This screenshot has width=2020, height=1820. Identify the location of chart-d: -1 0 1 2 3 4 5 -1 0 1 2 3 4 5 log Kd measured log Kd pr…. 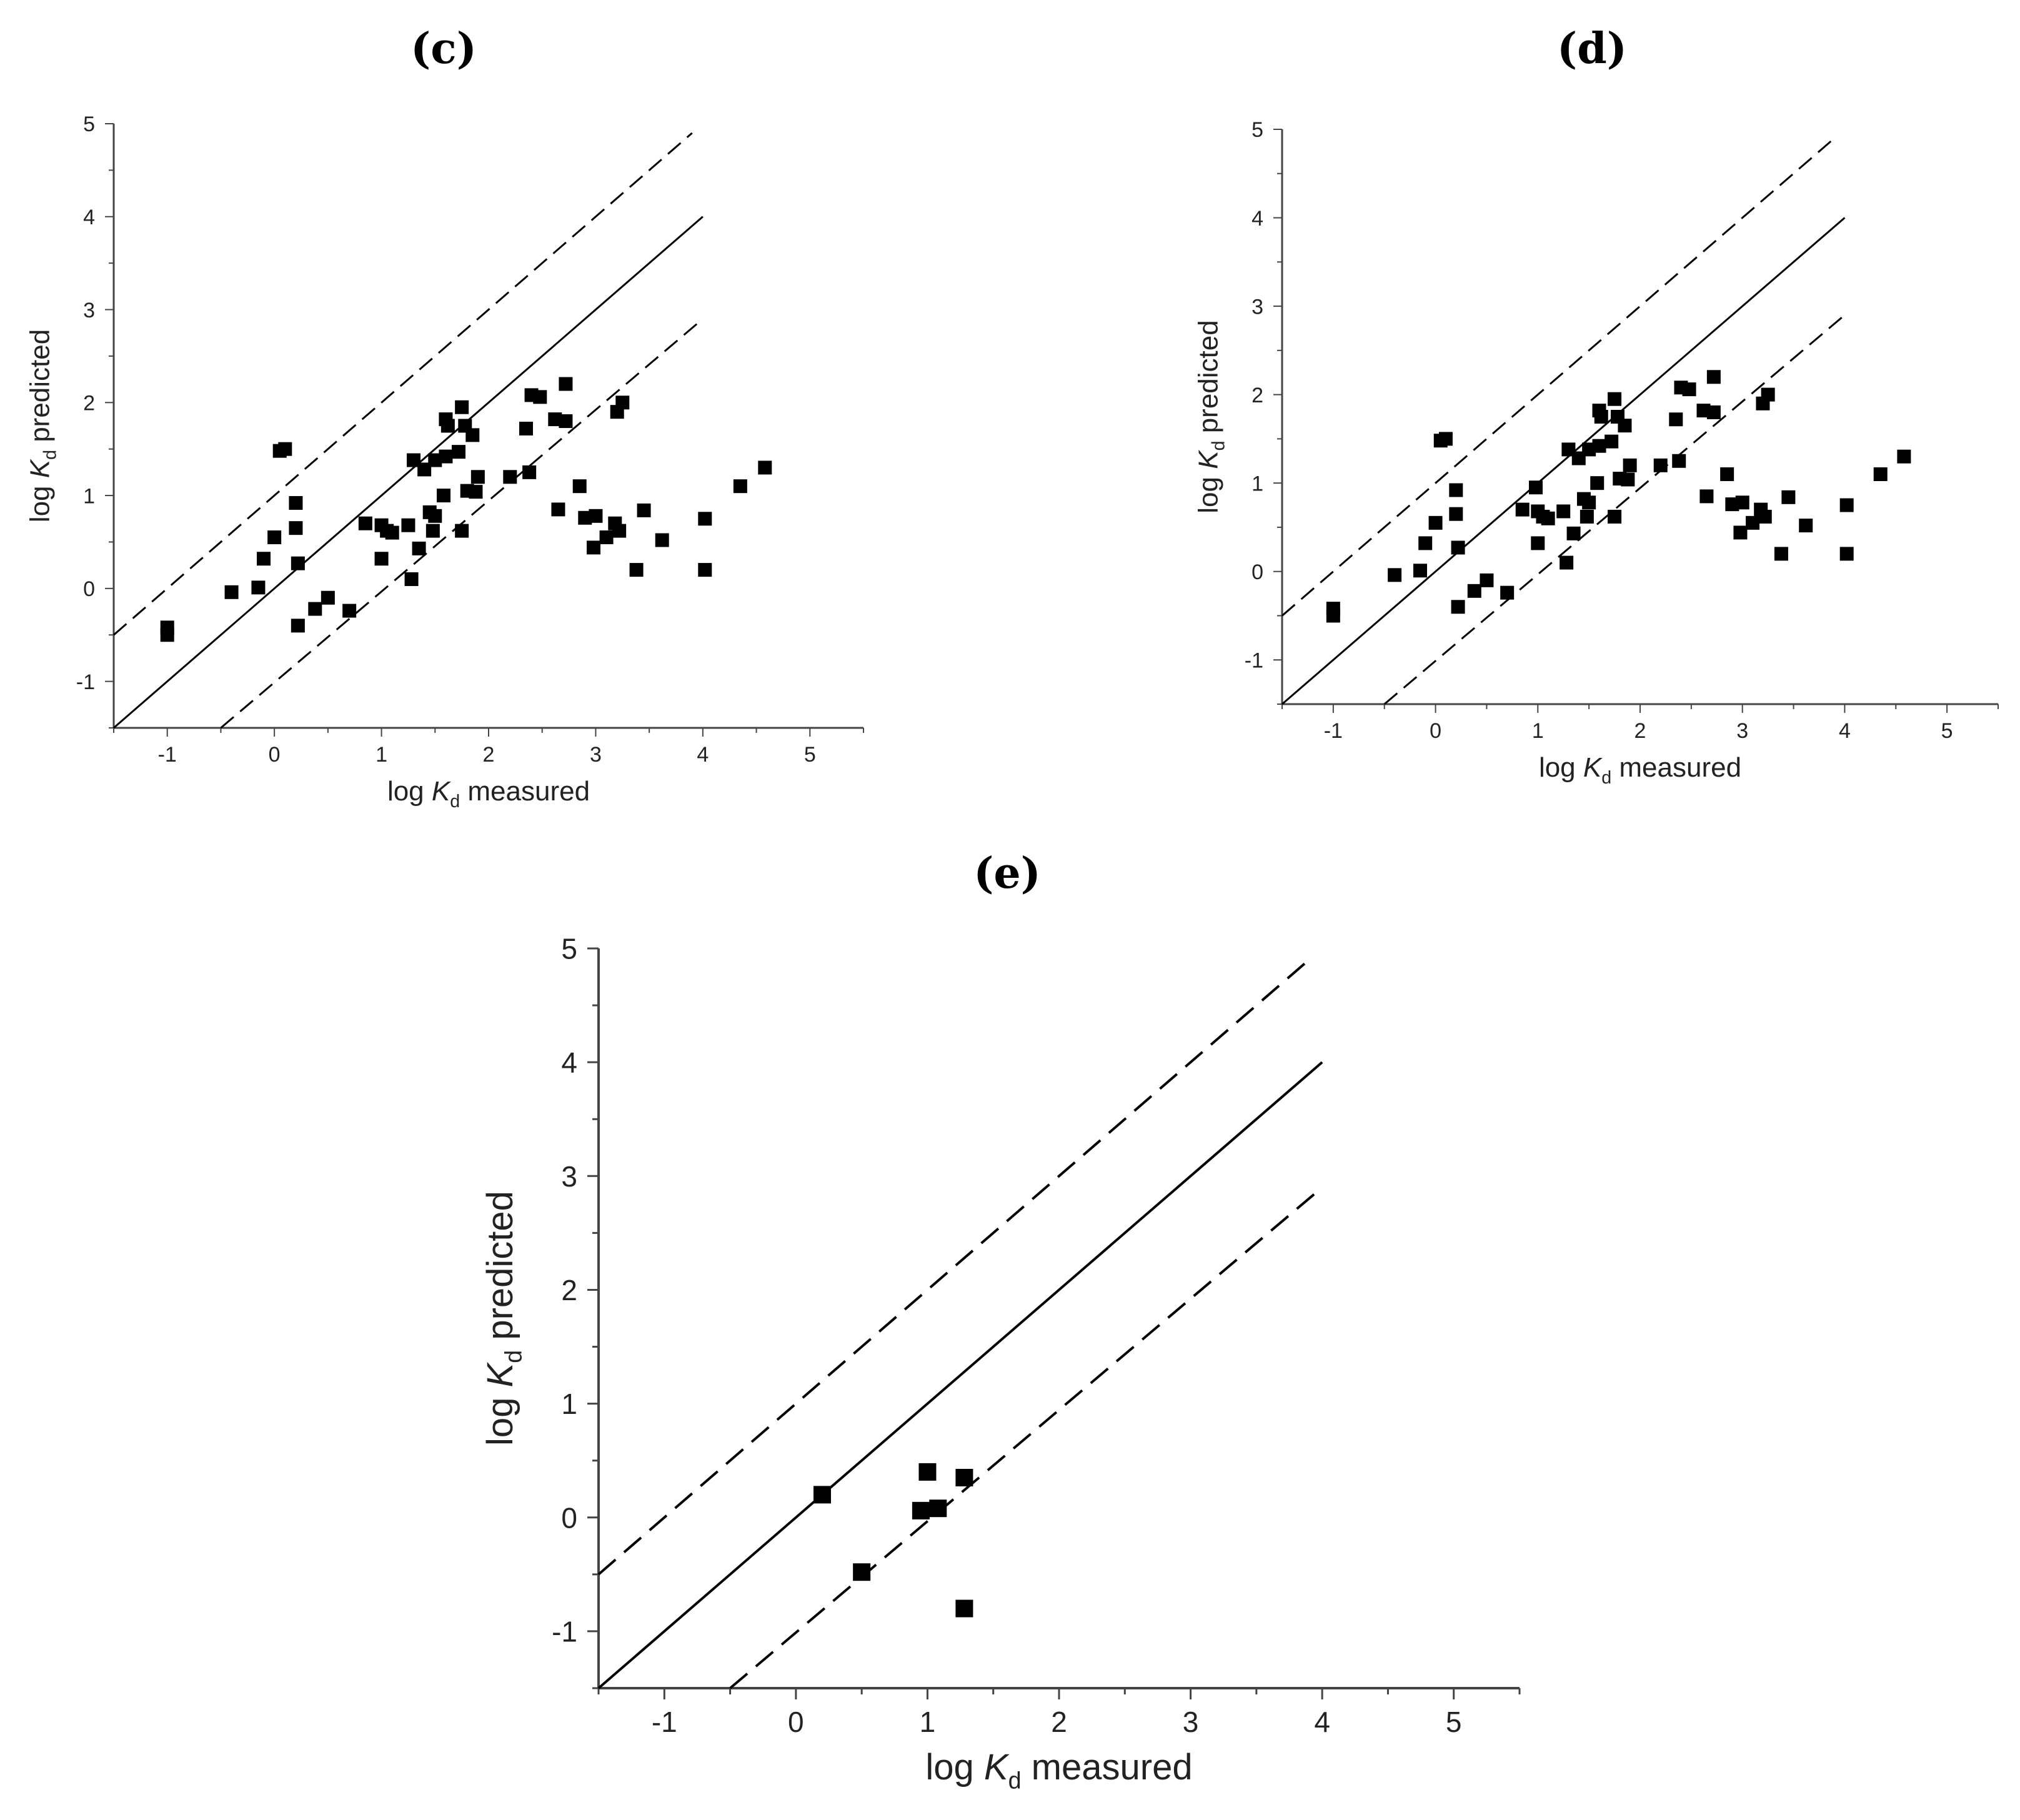
(1596, 453).